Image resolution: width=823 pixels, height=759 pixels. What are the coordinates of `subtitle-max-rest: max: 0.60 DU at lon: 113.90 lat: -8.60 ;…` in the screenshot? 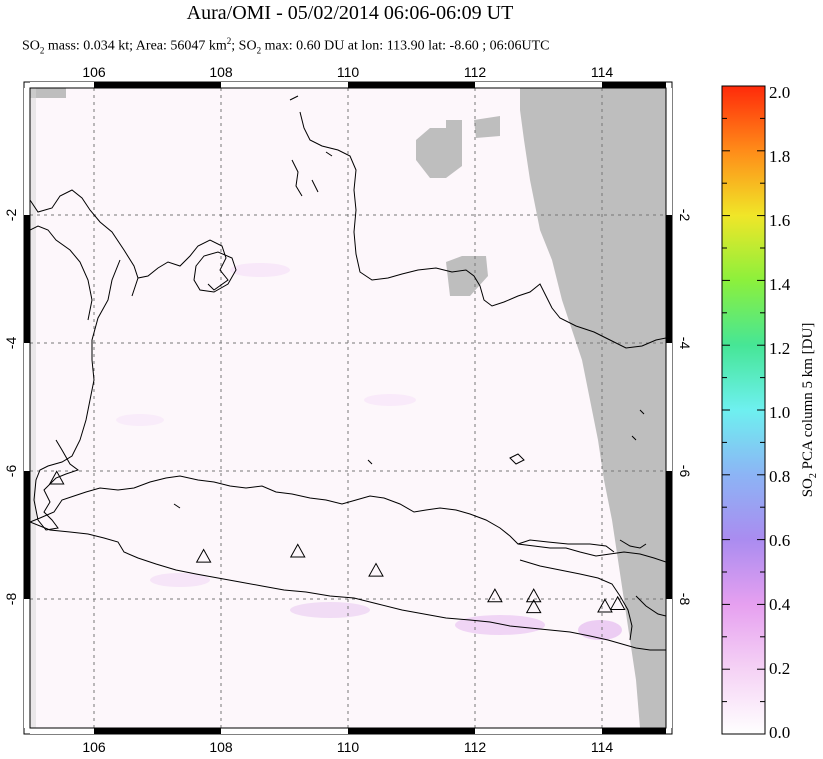 It's located at (405, 46).